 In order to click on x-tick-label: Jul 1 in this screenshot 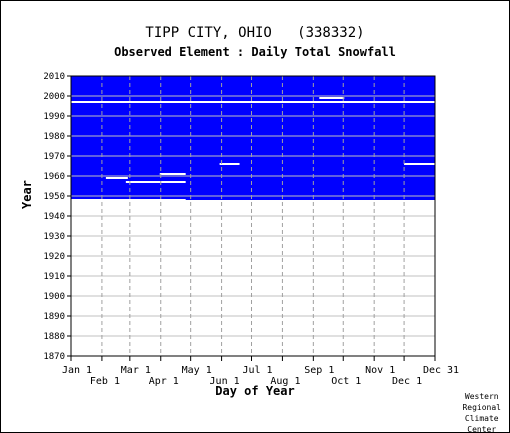, I will do `click(257, 370)`.